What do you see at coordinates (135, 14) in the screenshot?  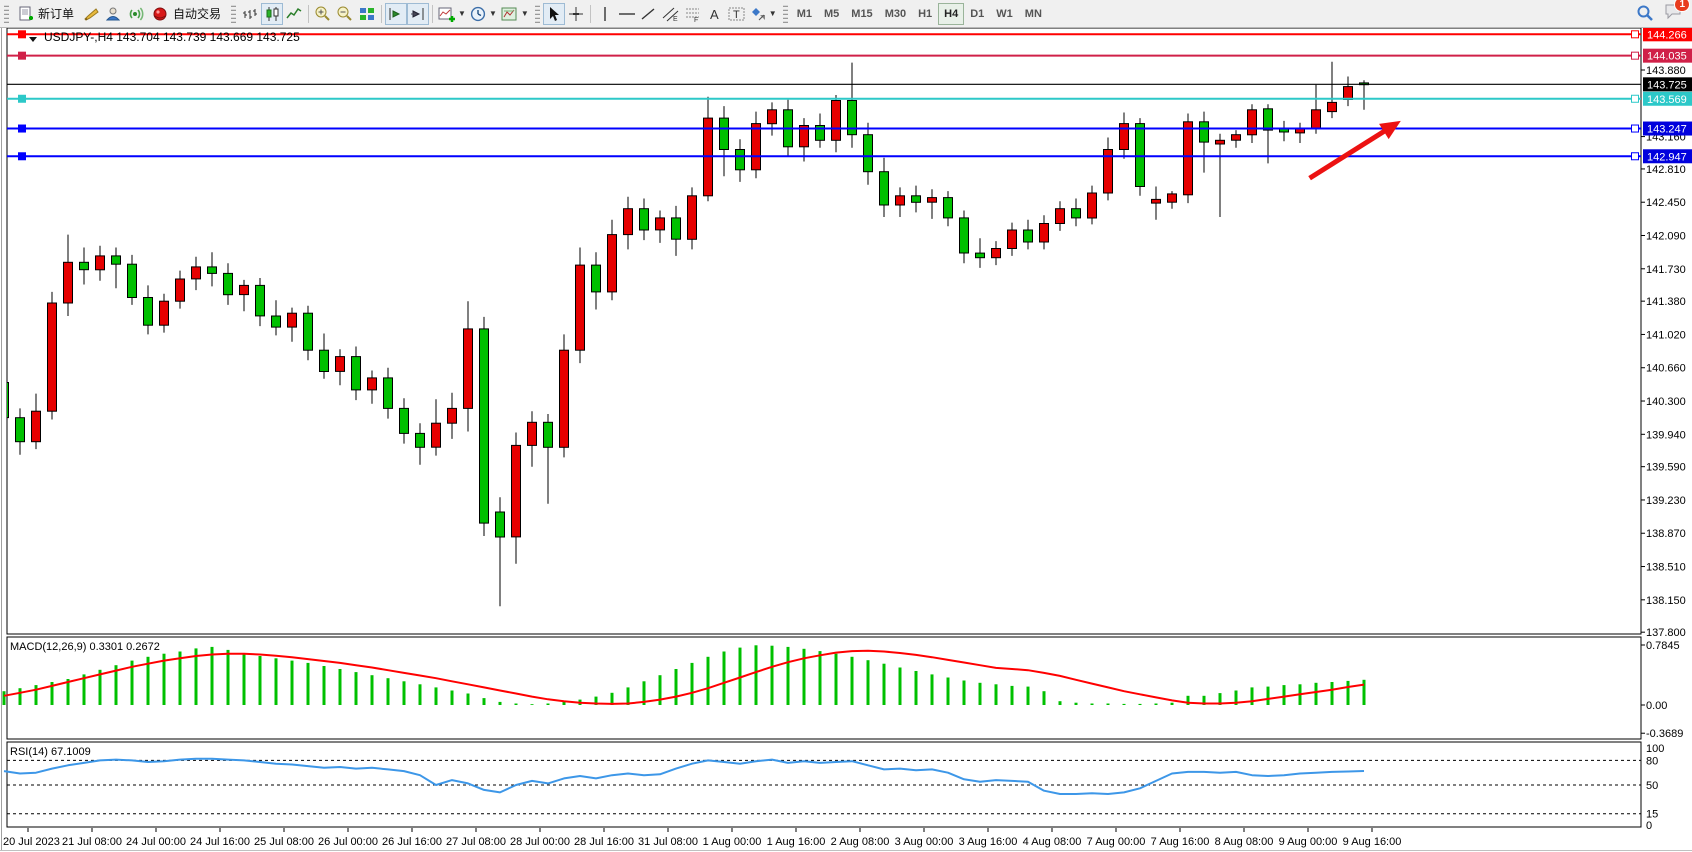 I see `signal-button` at bounding box center [135, 14].